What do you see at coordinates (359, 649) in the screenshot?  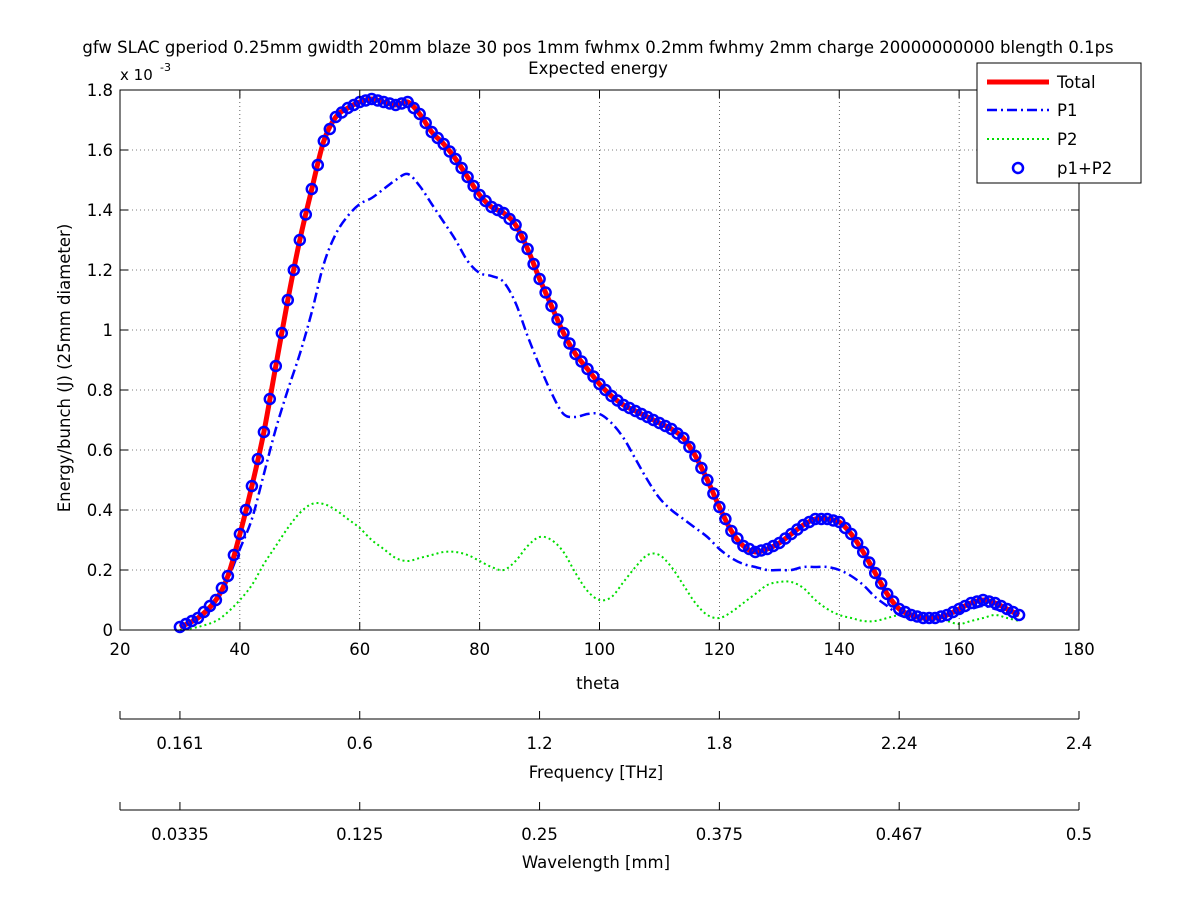 I see `x-tick-label: 60` at bounding box center [359, 649].